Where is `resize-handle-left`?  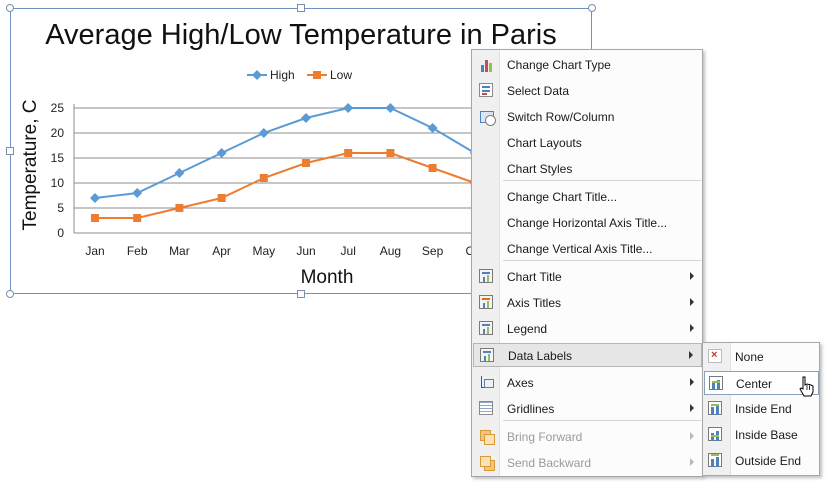 resize-handle-left is located at coordinates (10, 151).